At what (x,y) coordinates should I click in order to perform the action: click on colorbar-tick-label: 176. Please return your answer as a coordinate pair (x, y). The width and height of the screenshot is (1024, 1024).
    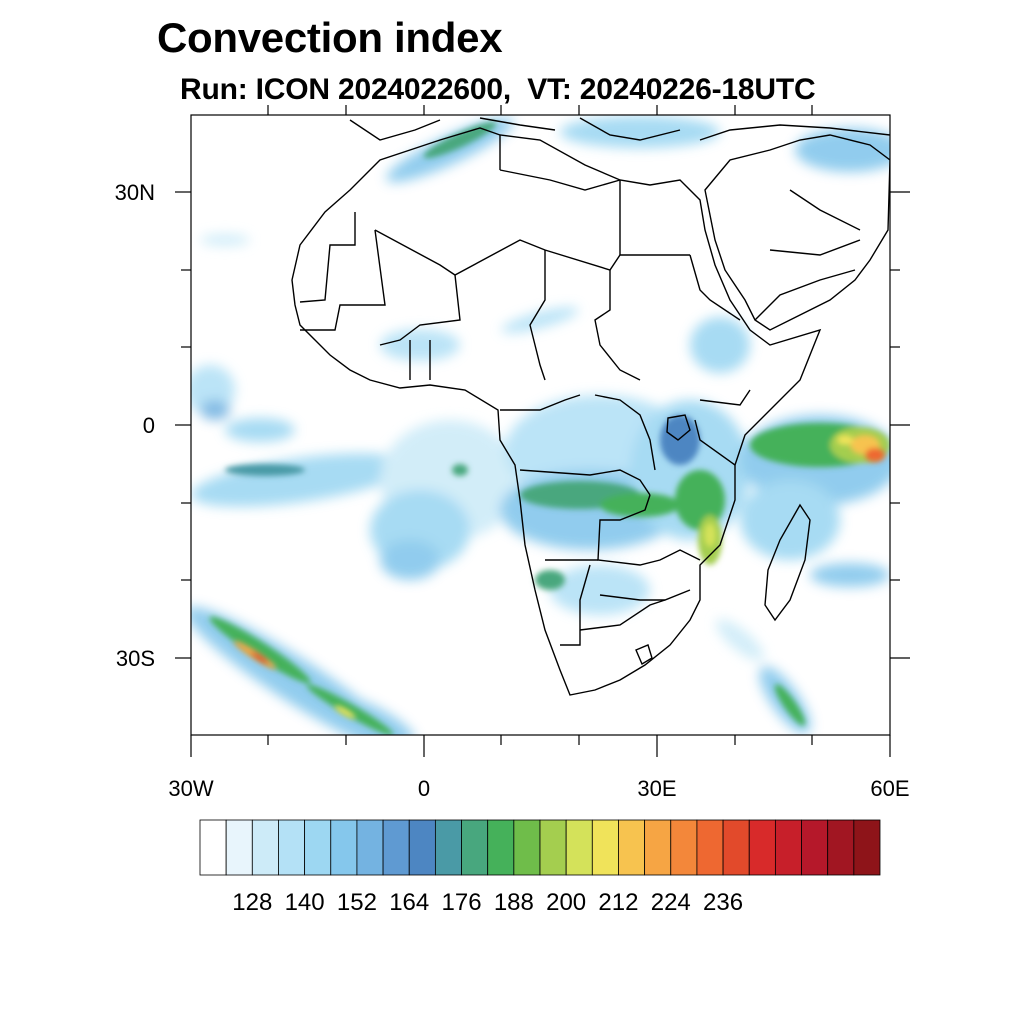
    Looking at the image, I should click on (461, 902).